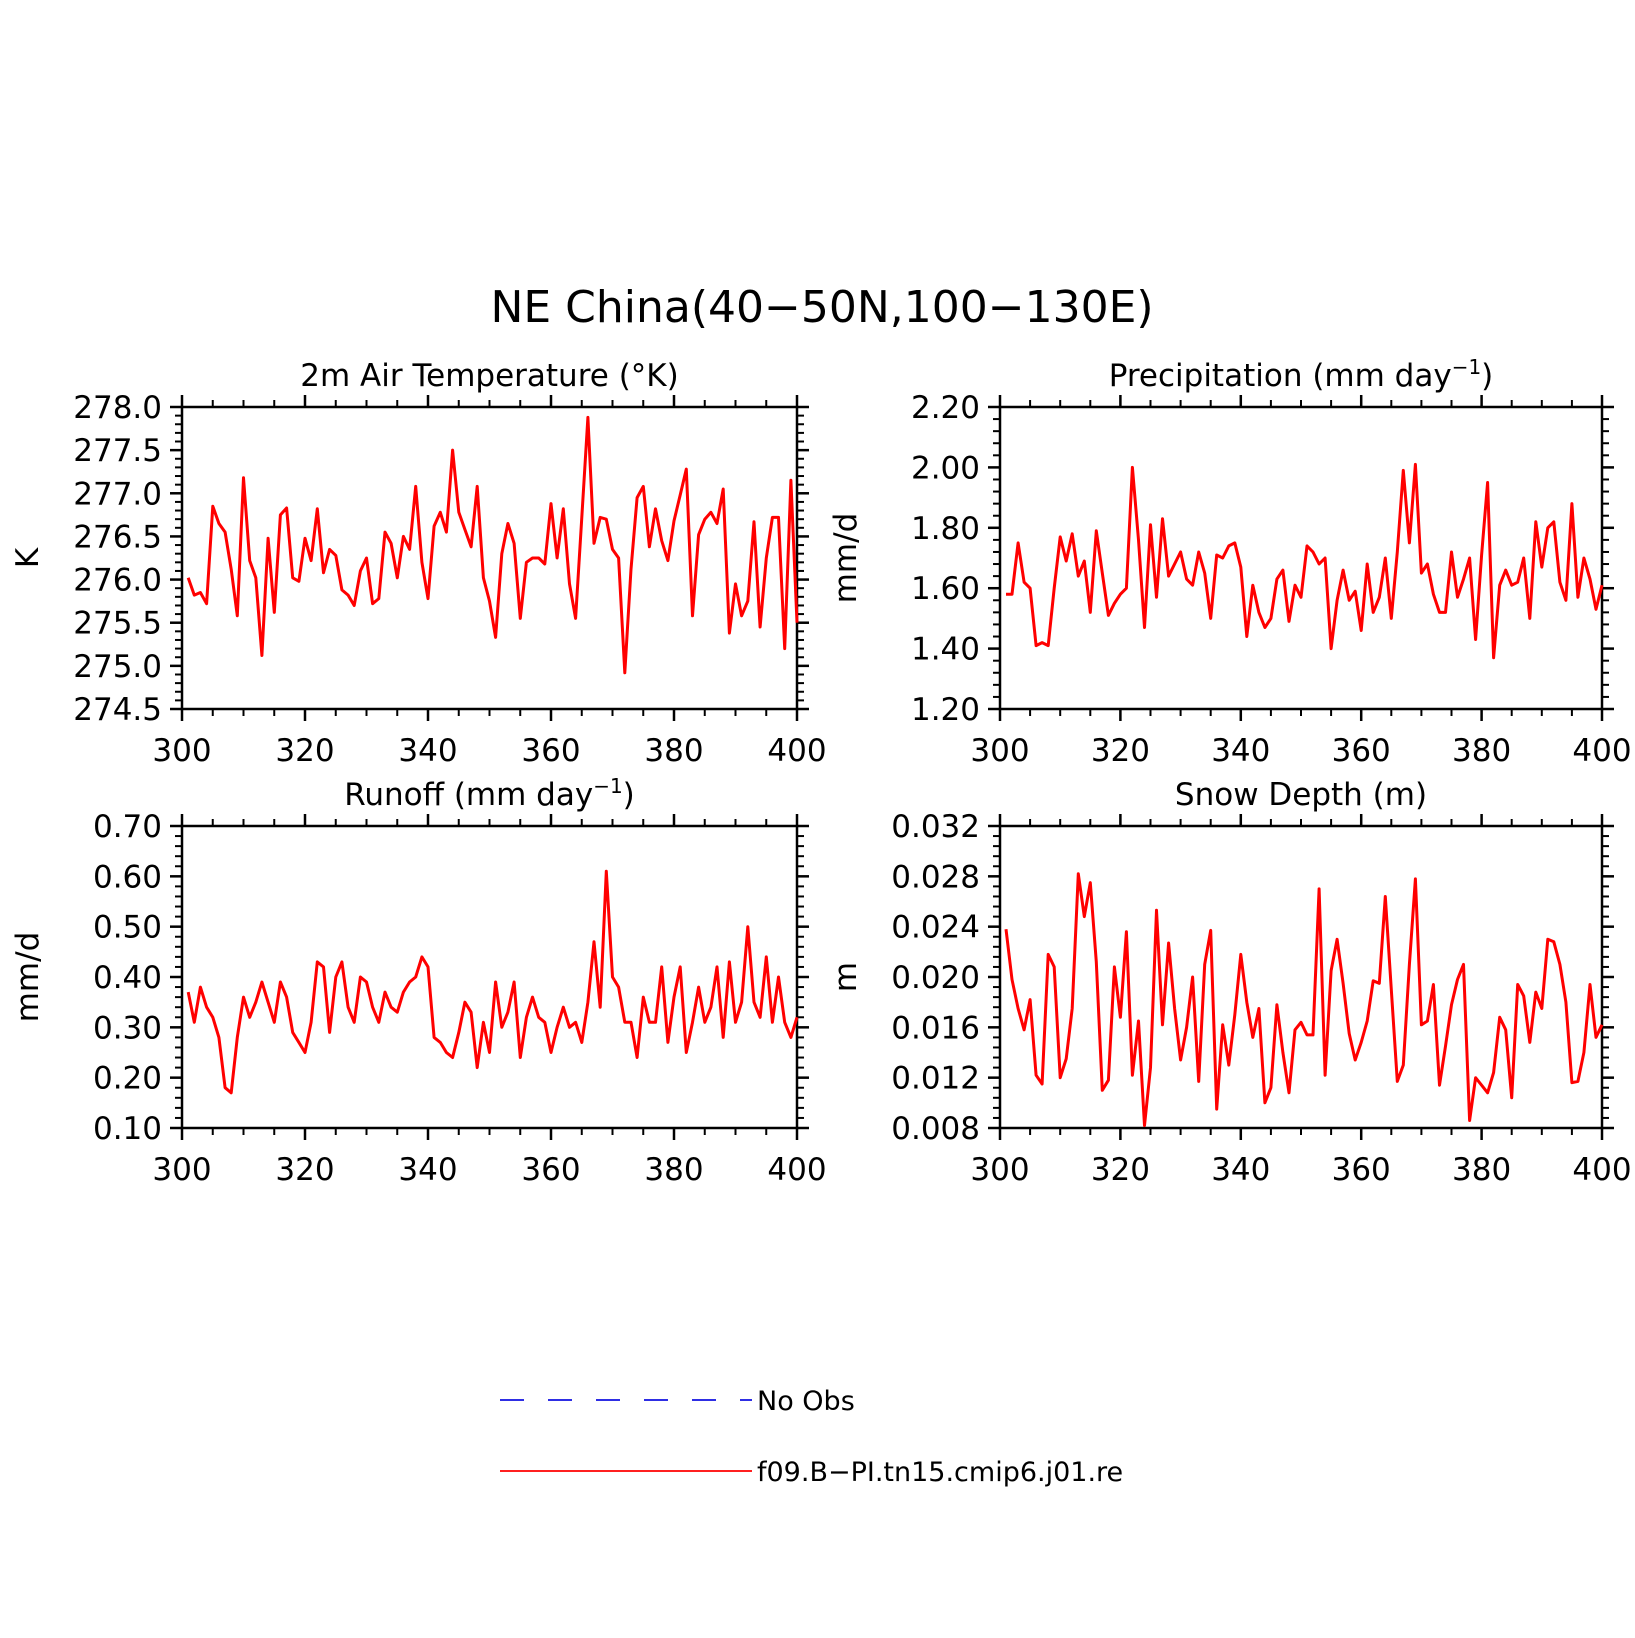 The width and height of the screenshot is (1635, 1638). Describe the element at coordinates (127, 1028) in the screenshot. I see `y-tick-label: 0.30` at that location.